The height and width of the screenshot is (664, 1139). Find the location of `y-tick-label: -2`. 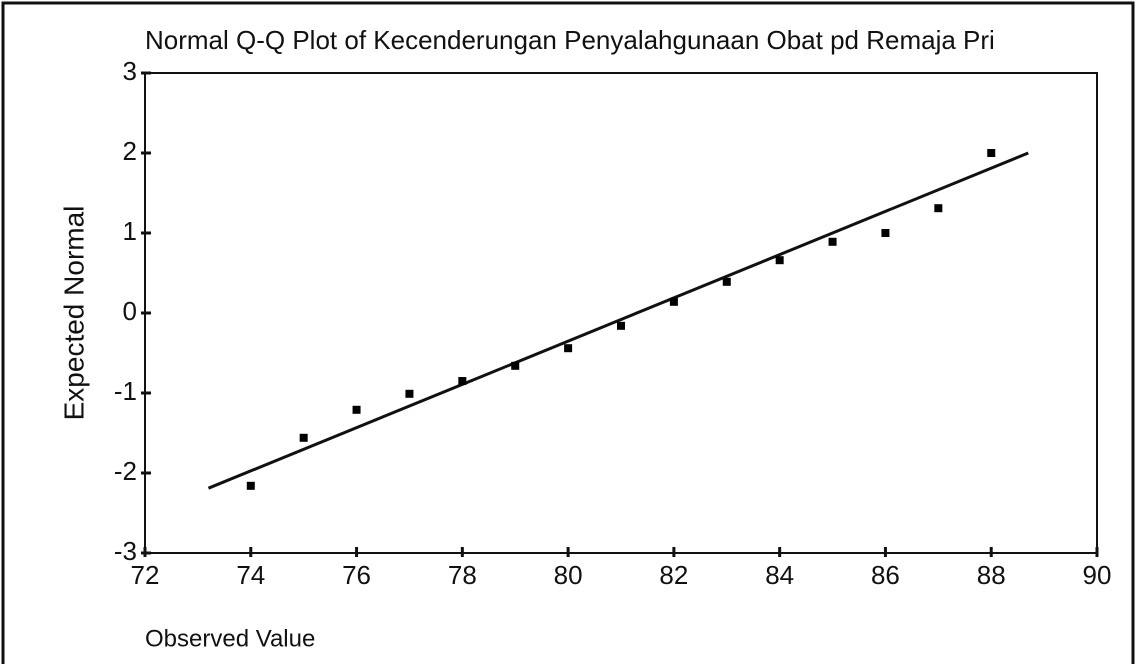

y-tick-label: -2 is located at coordinates (125, 471).